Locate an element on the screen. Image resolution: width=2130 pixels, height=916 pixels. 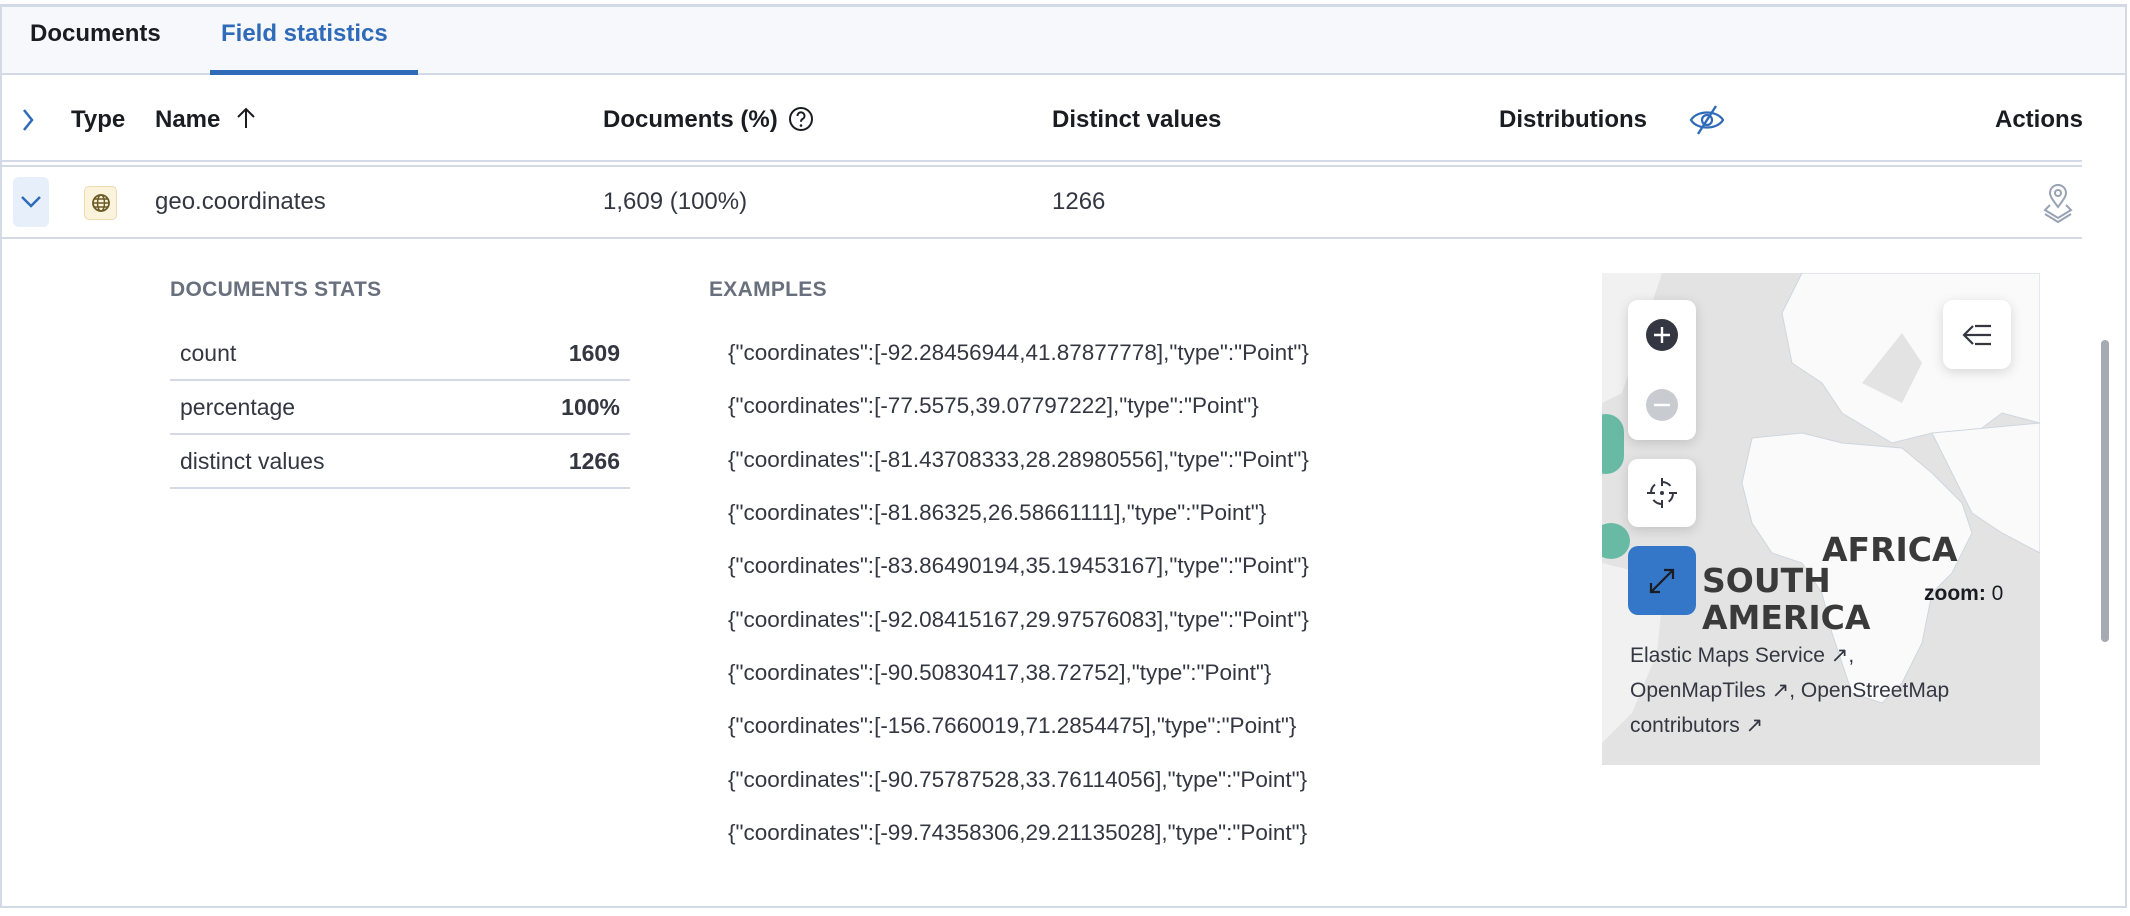
column-header-type: Type is located at coordinates (98, 119).